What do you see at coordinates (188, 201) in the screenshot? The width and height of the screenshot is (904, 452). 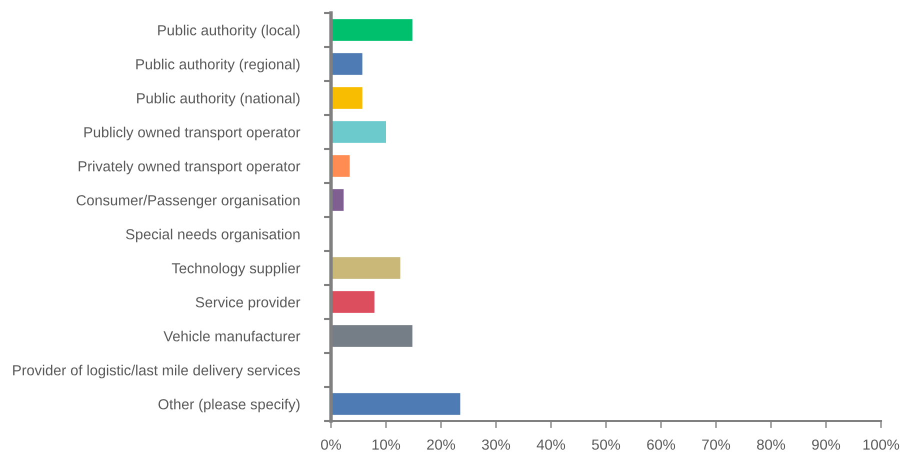 I see `y-tick-label: Consumer/Passenger organisation` at bounding box center [188, 201].